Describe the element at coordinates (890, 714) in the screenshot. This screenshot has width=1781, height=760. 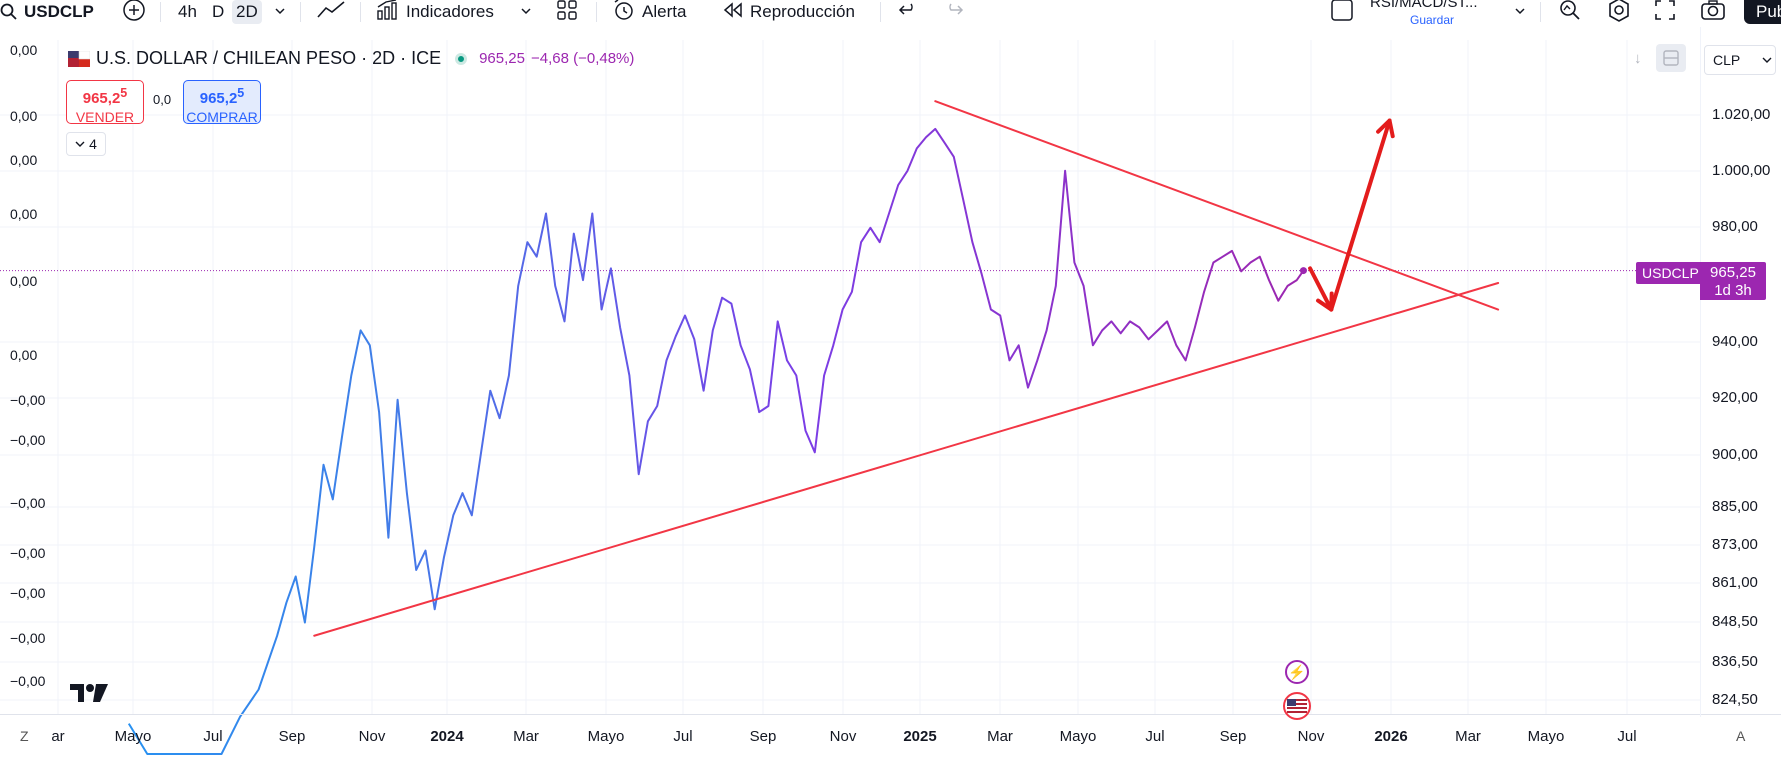
I see `time-axis-border` at that location.